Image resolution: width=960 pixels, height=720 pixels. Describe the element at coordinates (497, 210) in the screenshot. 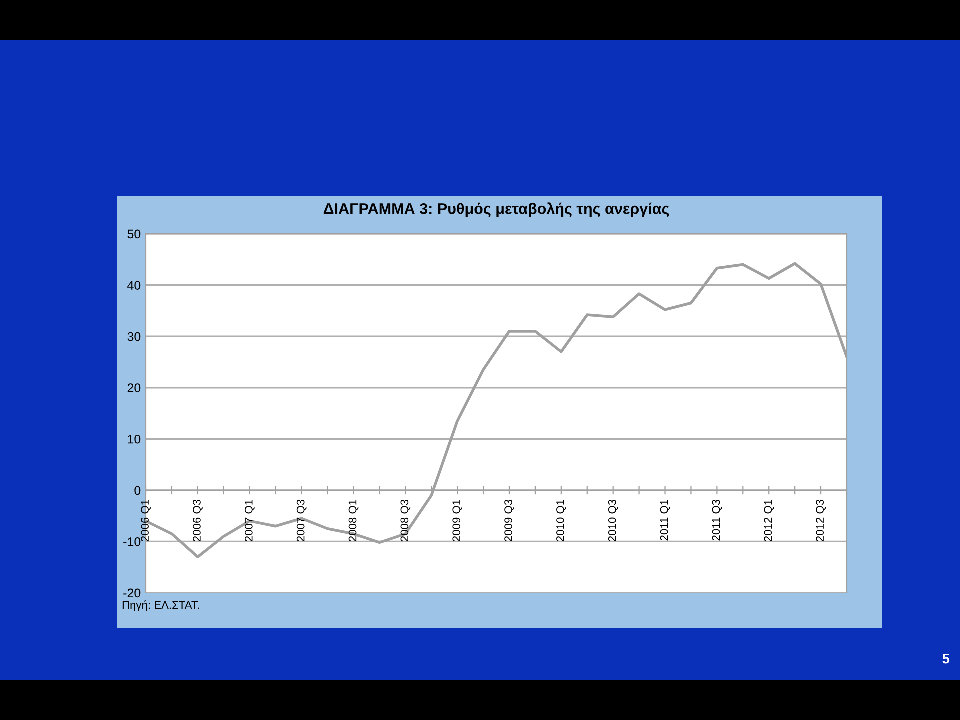

I see `chart-title: ΔΙΑΓΡΑΜΜΑ 3: Ρυθμός μεταβολής της ανεργίας` at that location.